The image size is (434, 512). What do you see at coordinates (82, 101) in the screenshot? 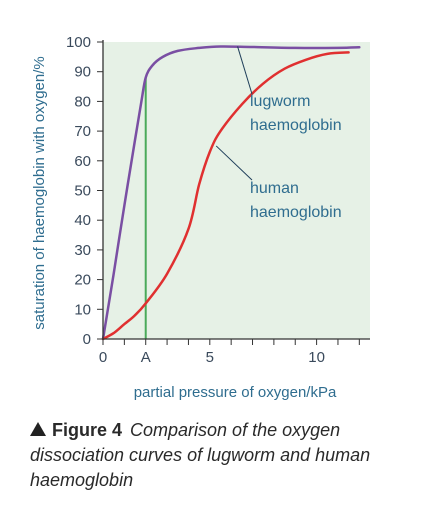
I see `y-tick-label: 80` at bounding box center [82, 101].